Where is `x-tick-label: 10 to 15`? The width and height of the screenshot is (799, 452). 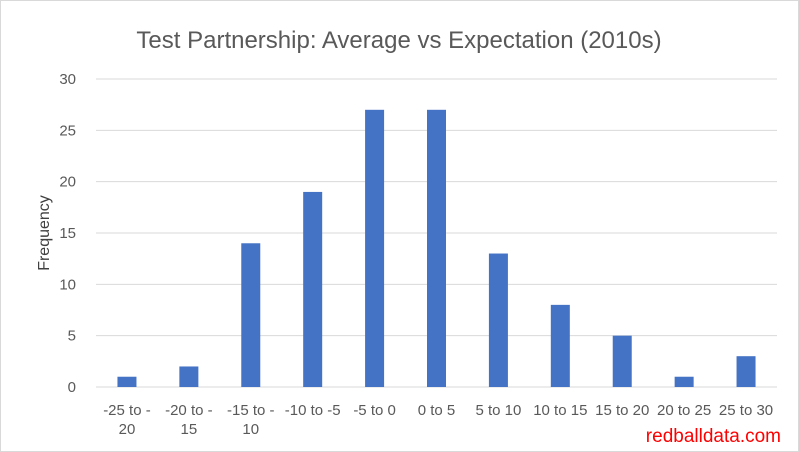
x-tick-label: 10 to 15 is located at coordinates (560, 410).